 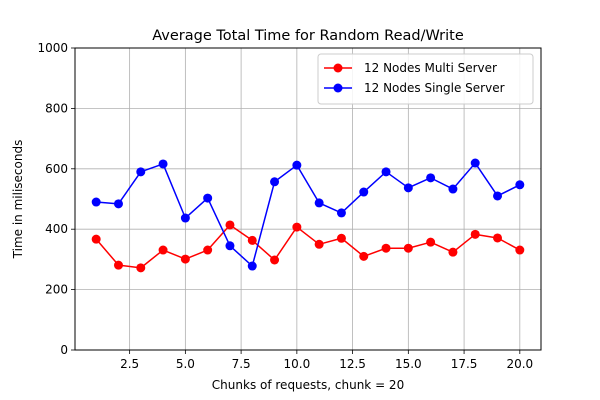 I want to click on y-axis-label: Time in miliseconds, so click(x=18, y=200).